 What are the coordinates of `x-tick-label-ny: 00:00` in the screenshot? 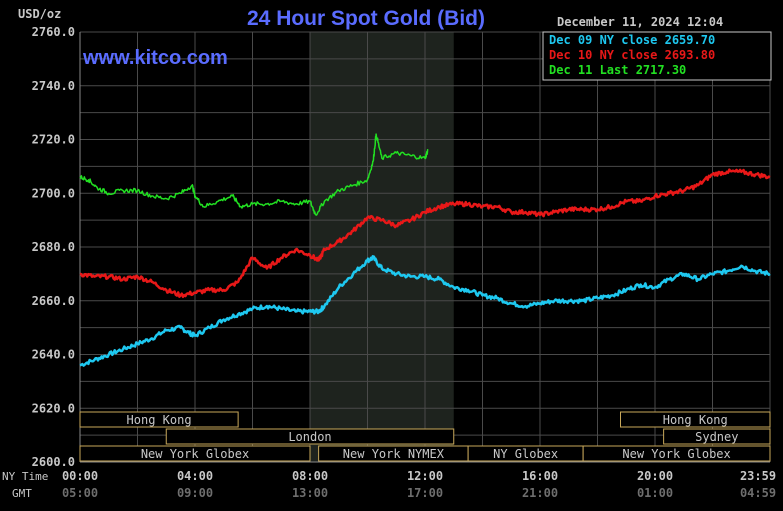 It's located at (80, 476).